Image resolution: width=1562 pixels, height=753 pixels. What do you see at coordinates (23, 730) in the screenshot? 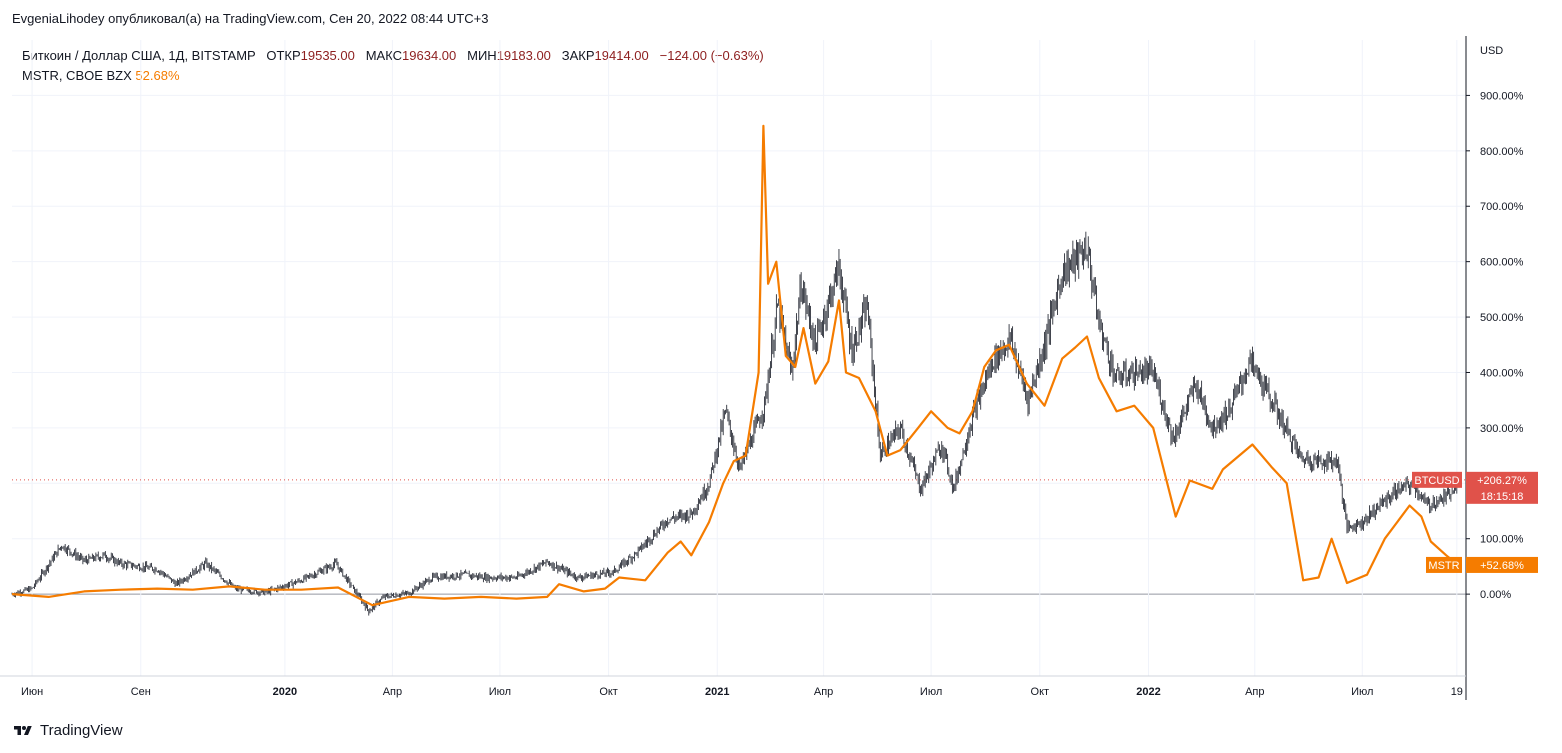
I see `tradingview-logo-icon` at bounding box center [23, 730].